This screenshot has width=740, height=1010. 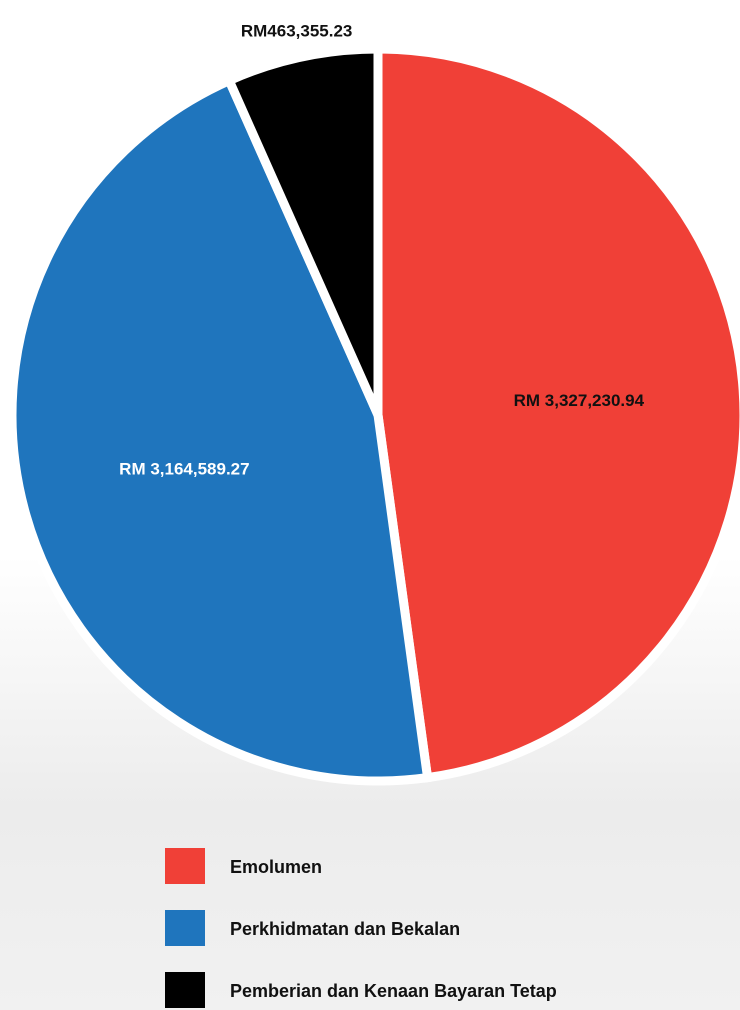 I want to click on legend-label: Pemberian dan Kenaan Bayaran Tetap, so click(x=393, y=991).